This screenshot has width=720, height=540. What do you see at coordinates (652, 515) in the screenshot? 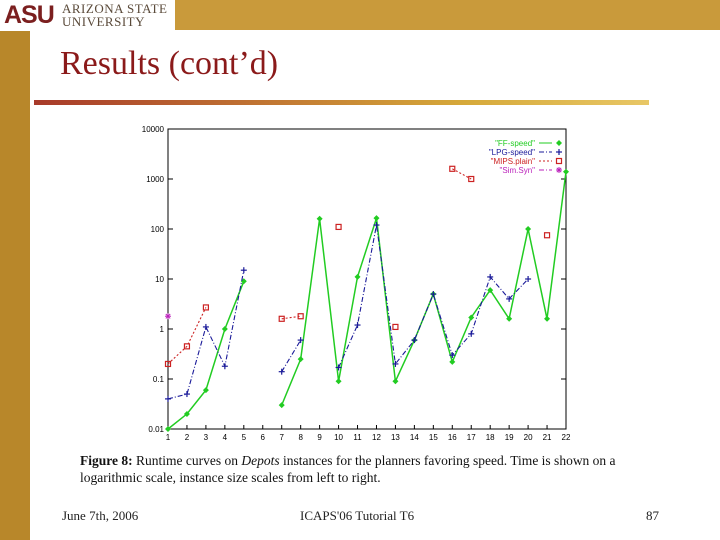
I see `page-number: 87` at bounding box center [652, 515].